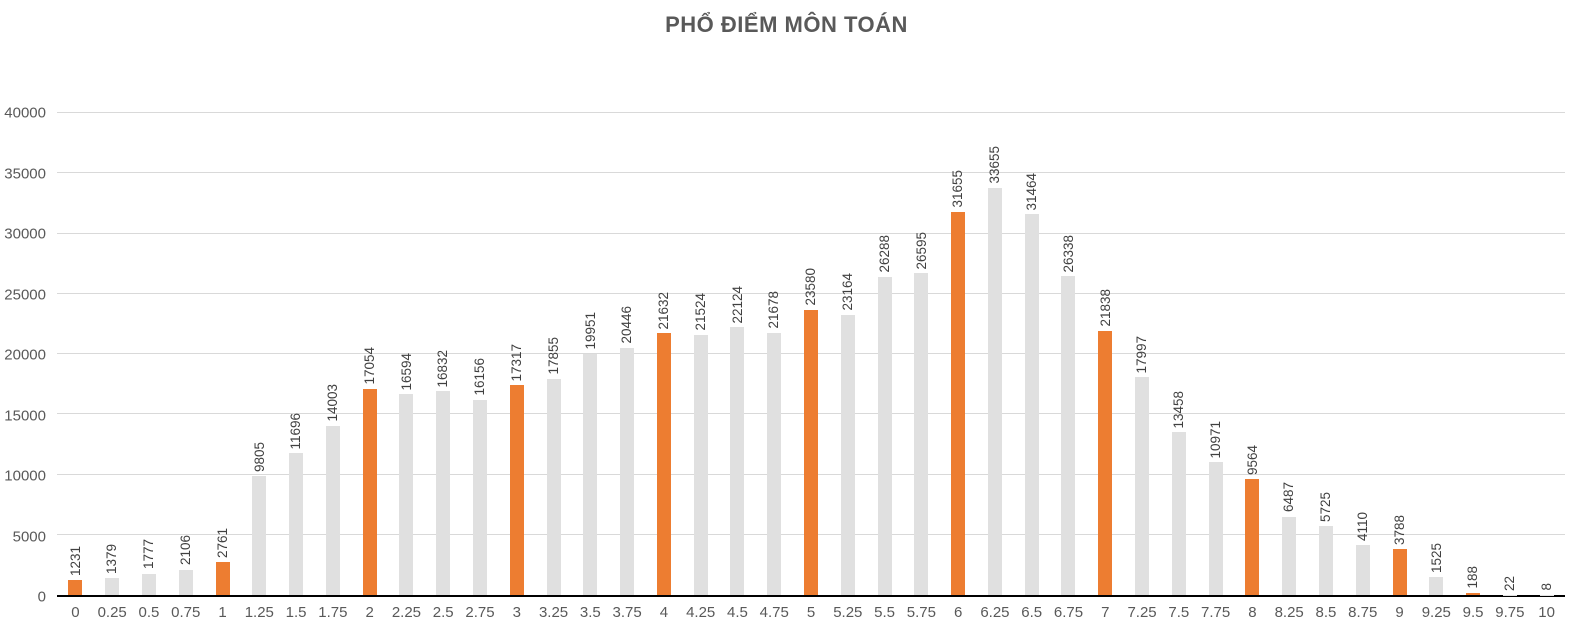 Image resolution: width=1573 pixels, height=630 pixels. Describe the element at coordinates (811, 287) in the screenshot. I see `bar-value-label: 23580` at that location.